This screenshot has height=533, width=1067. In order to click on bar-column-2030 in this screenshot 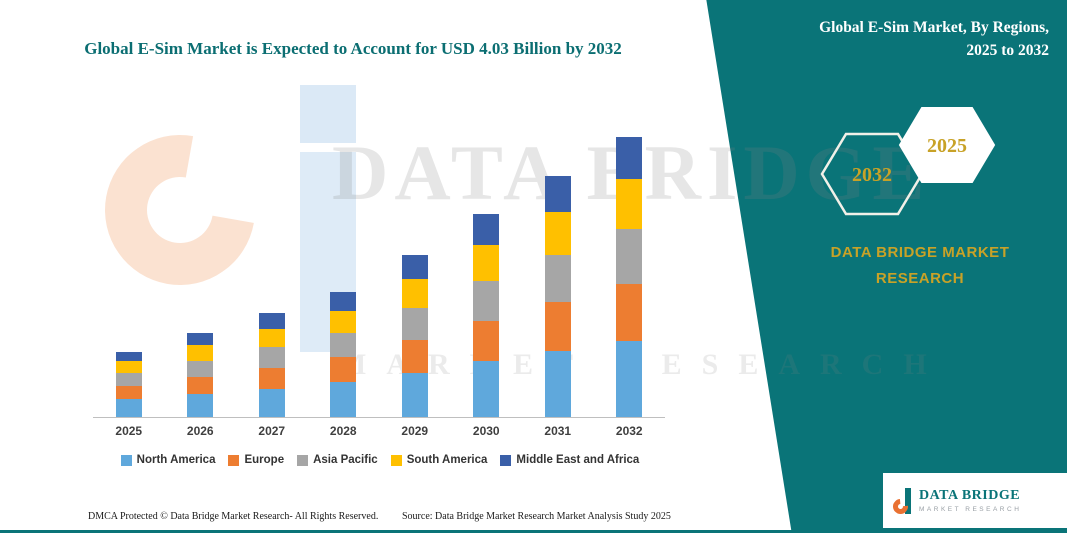, I will do `click(487, 271)`.